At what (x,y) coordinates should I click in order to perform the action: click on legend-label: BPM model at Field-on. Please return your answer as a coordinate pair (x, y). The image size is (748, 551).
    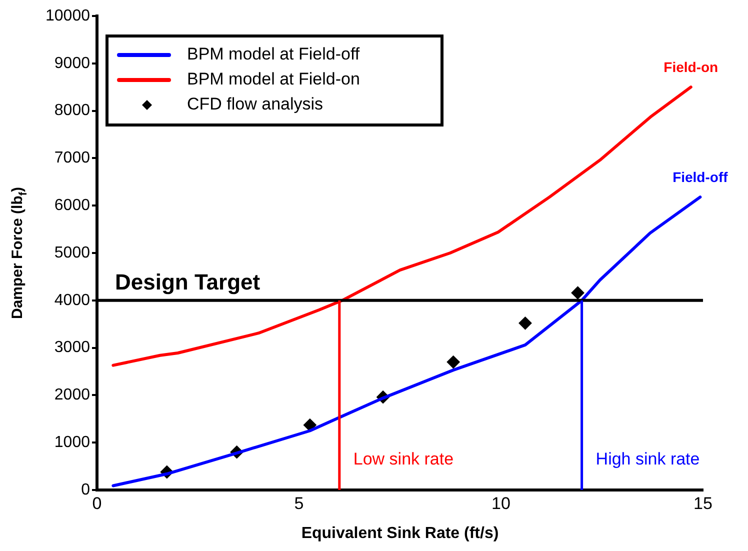
    Looking at the image, I should click on (273, 79).